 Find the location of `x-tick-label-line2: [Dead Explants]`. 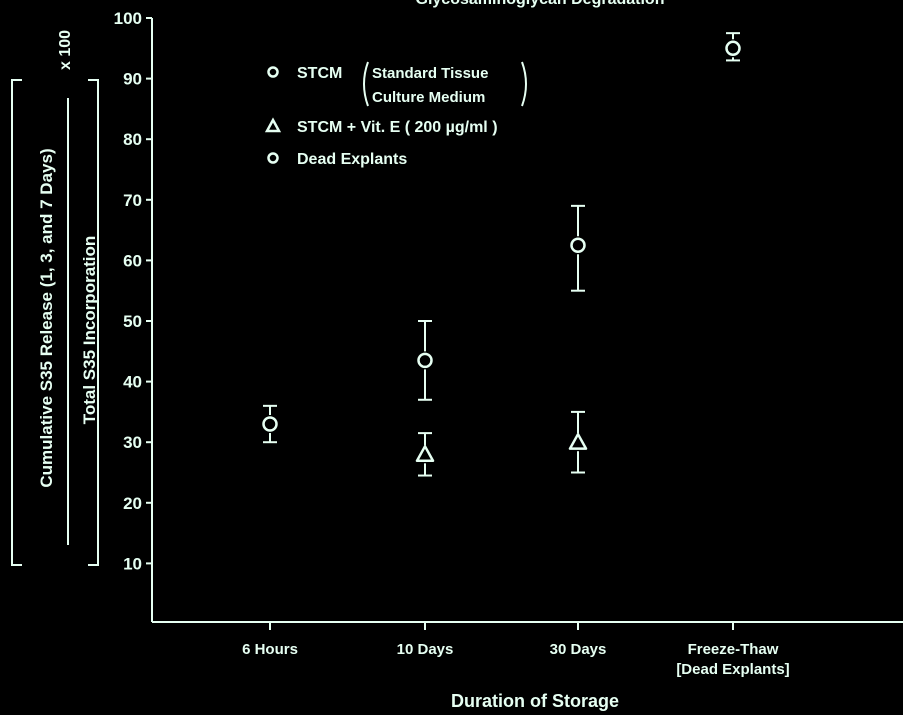

x-tick-label-line2: [Dead Explants] is located at coordinates (732, 669).